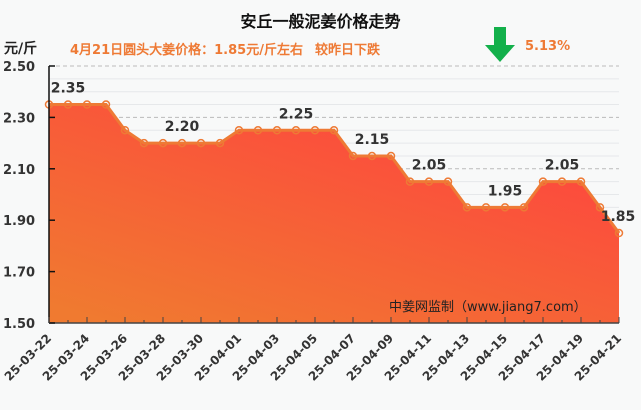 The image size is (641, 410). I want to click on data-label: 1.95, so click(505, 191).